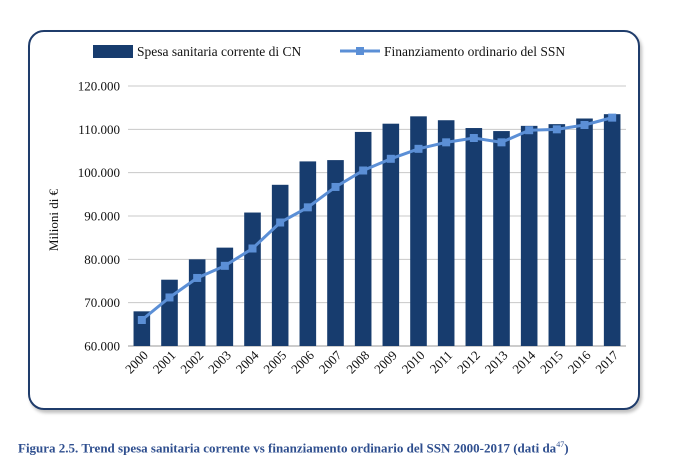 Image resolution: width=673 pixels, height=472 pixels. I want to click on x-tick-label: 2017, so click(606, 361).